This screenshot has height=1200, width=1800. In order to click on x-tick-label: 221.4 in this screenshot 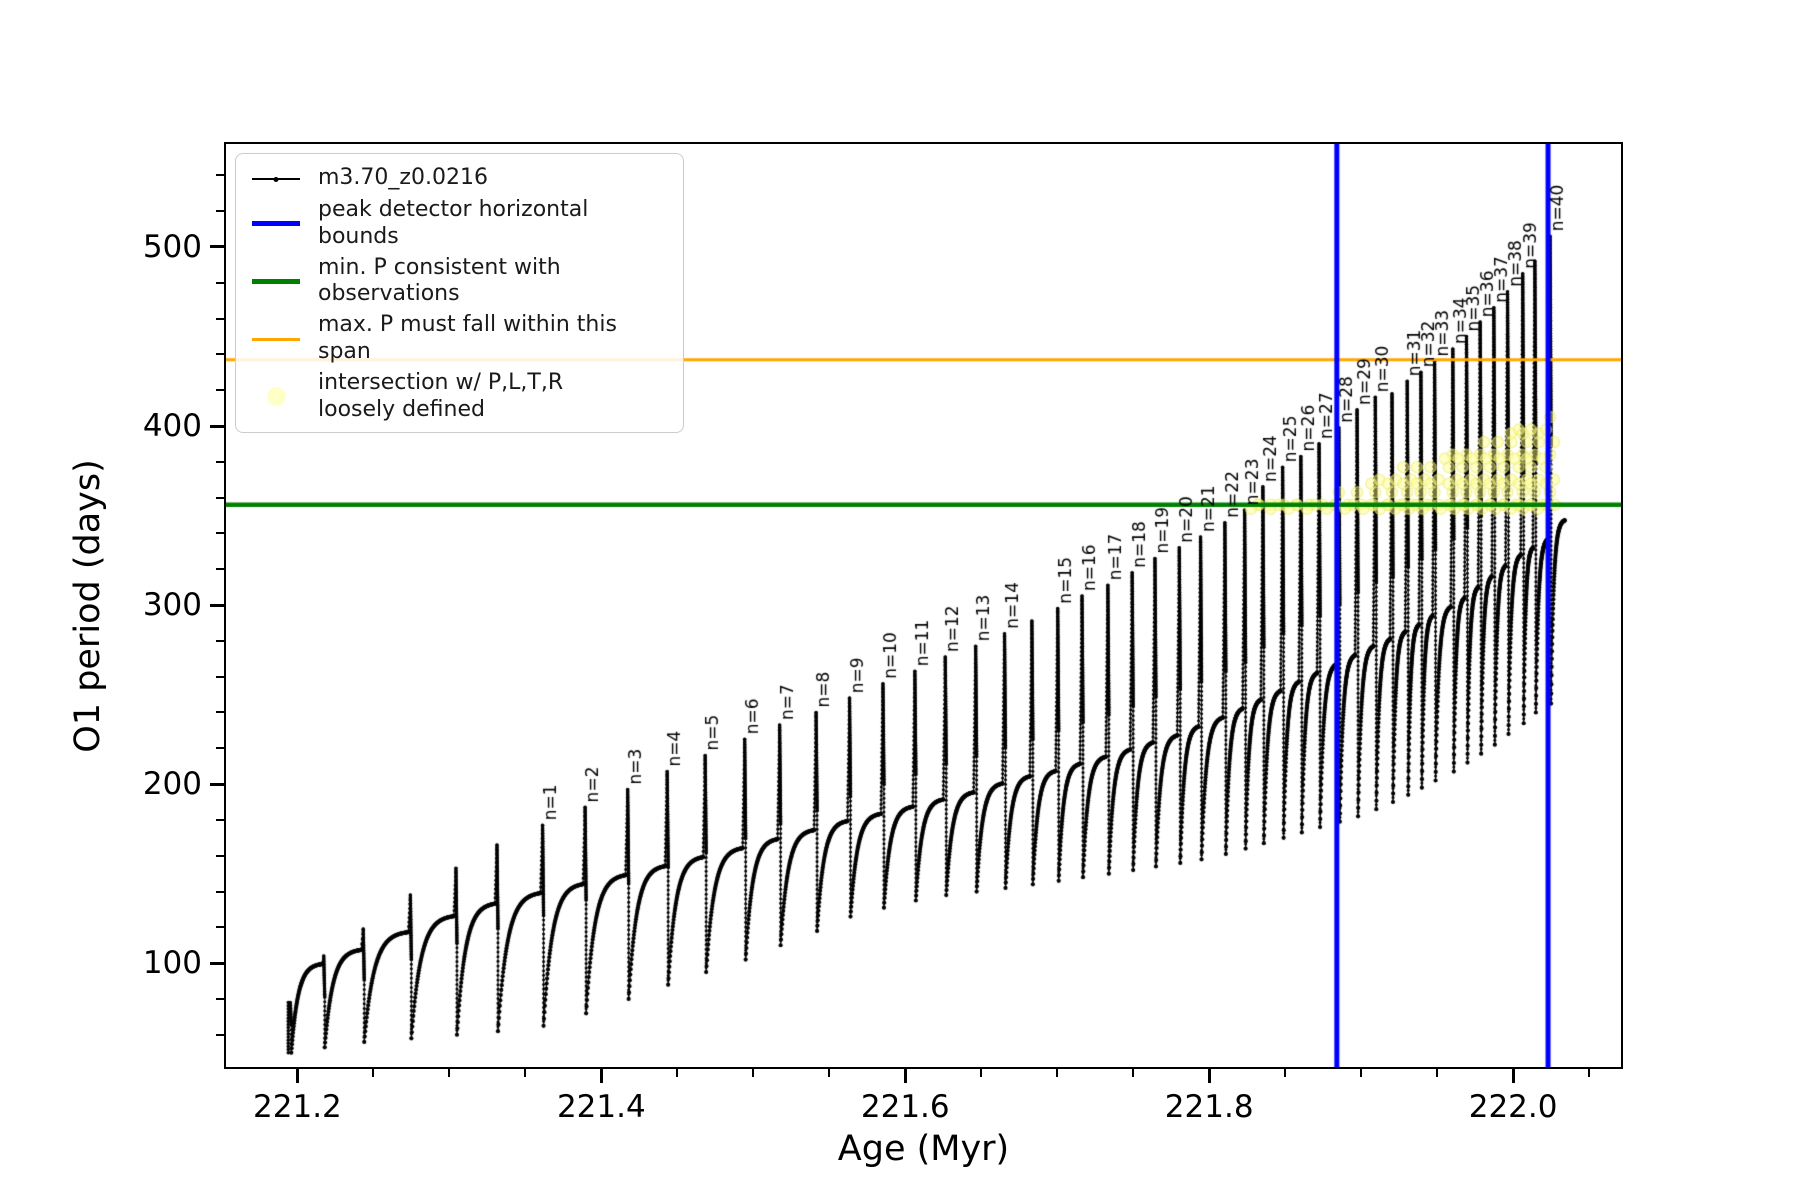, I will do `click(601, 1107)`.